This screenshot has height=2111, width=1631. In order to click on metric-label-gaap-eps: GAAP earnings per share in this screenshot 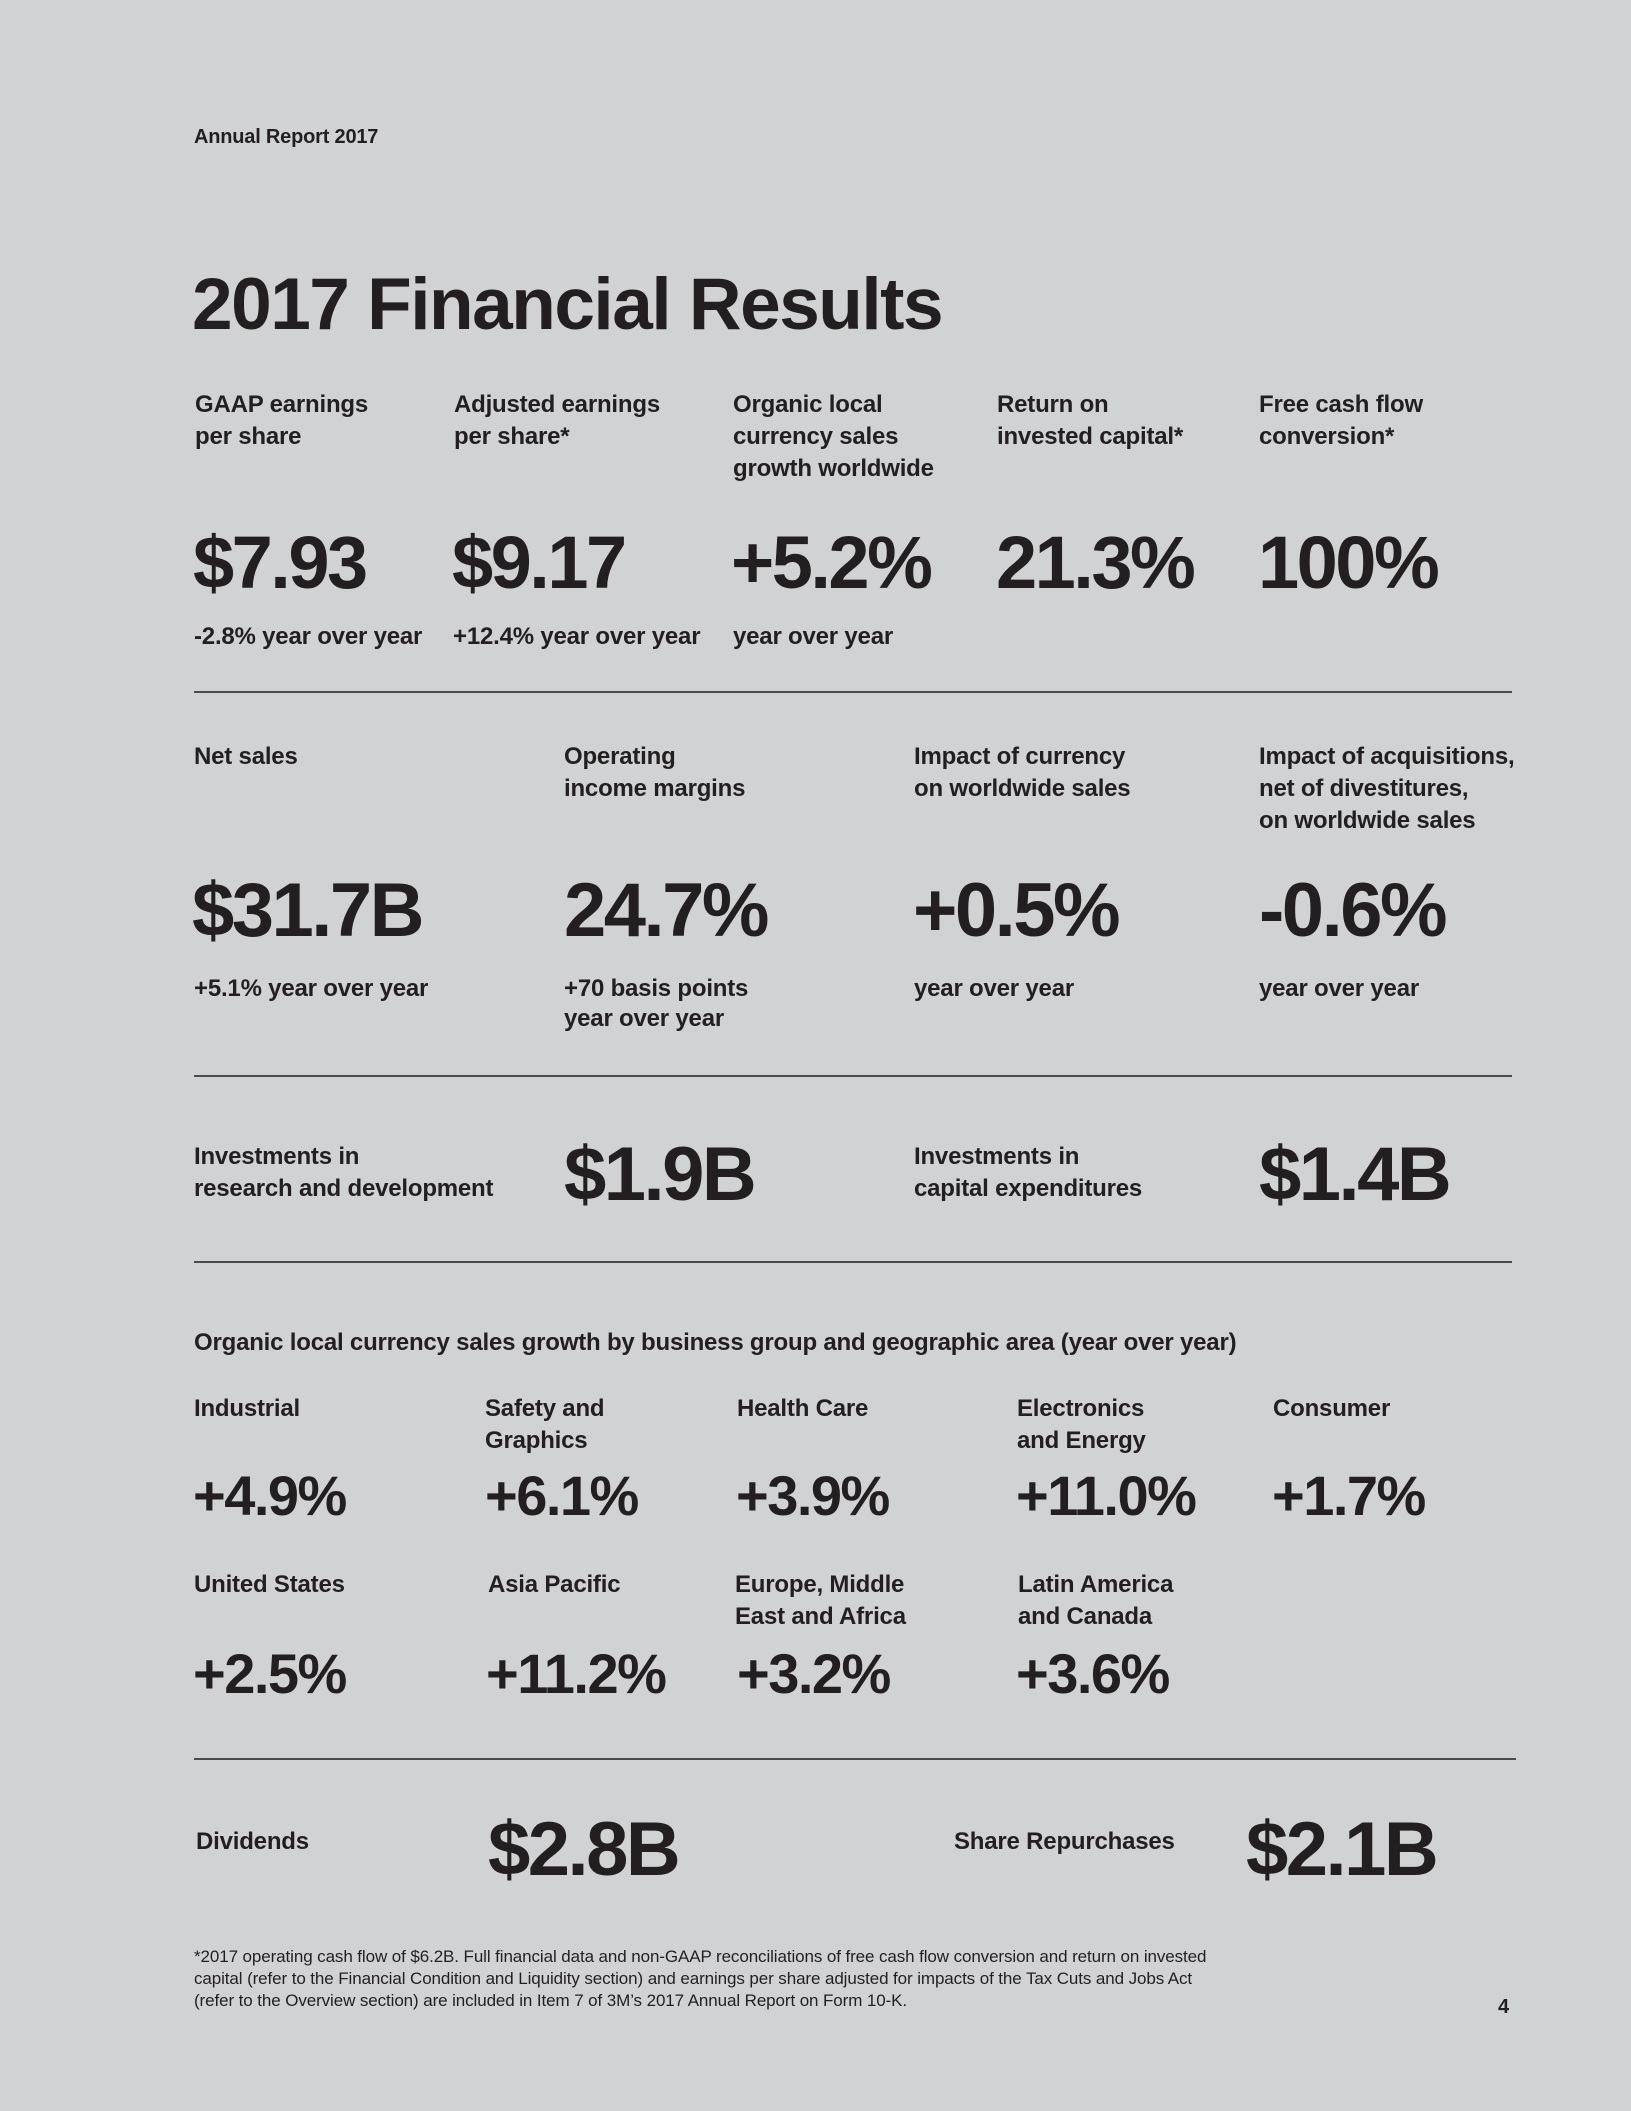, I will do `click(282, 420)`.